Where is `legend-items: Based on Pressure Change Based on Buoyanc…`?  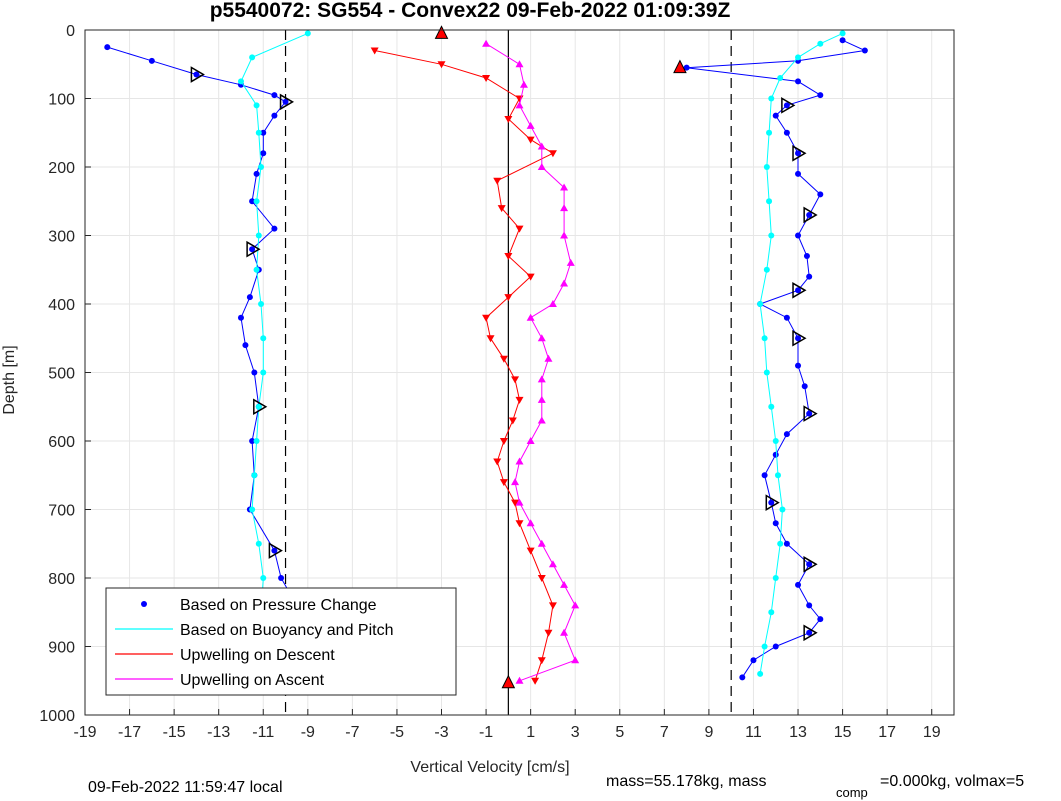
legend-items: Based on Pressure Change Based on Buoyanc… is located at coordinates (254, 643).